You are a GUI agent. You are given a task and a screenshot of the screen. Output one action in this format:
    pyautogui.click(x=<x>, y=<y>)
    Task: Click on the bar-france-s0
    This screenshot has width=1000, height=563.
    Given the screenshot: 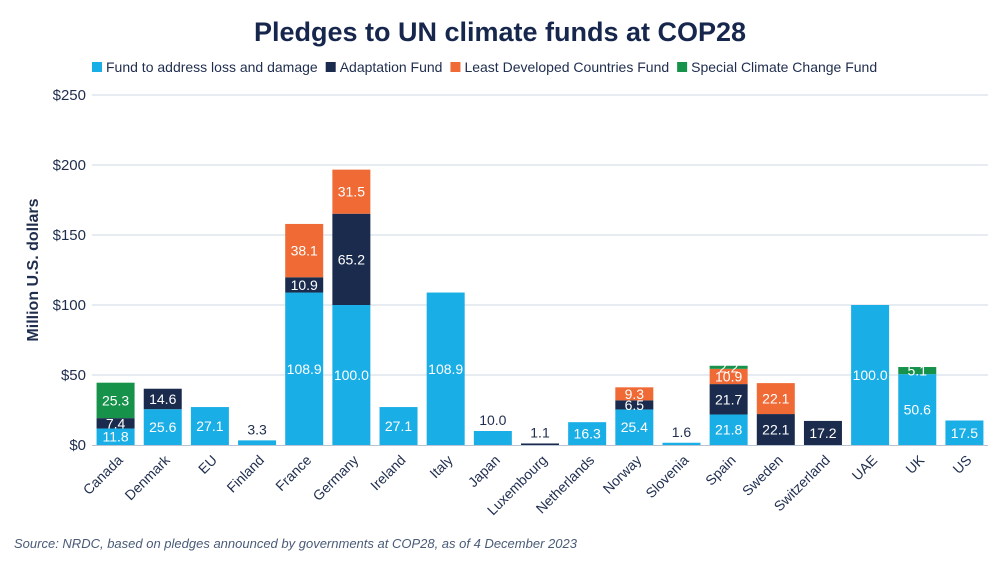 What is the action you would take?
    pyautogui.click(x=304, y=368)
    